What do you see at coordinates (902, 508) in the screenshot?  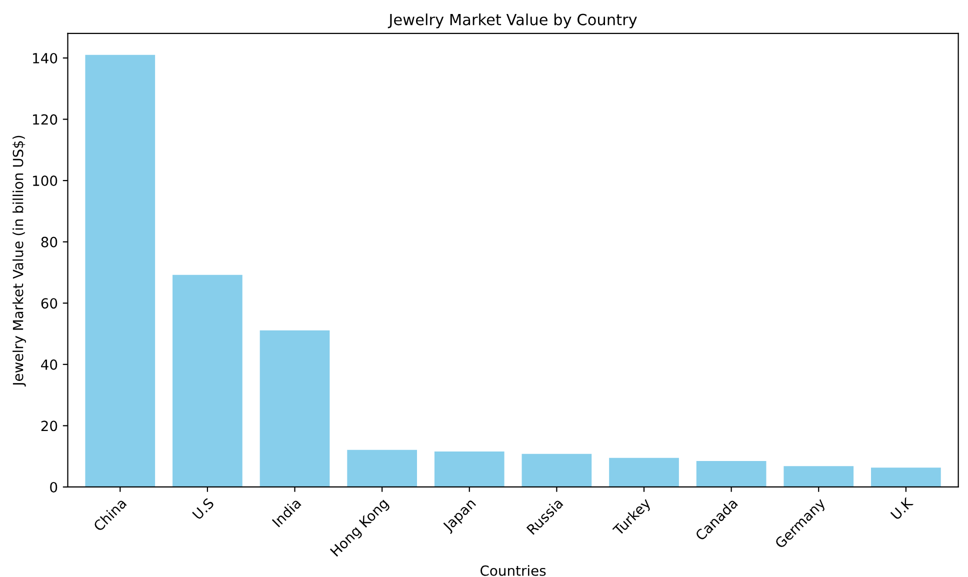 I see `x-tick-label: U.K` at bounding box center [902, 508].